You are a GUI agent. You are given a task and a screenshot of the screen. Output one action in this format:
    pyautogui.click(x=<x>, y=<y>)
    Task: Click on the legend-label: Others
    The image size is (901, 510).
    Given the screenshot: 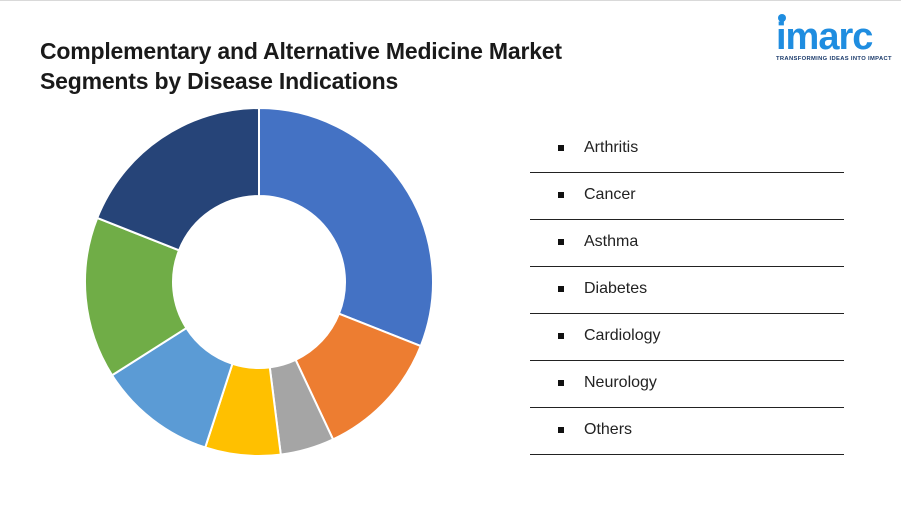 What is the action you would take?
    pyautogui.click(x=608, y=429)
    